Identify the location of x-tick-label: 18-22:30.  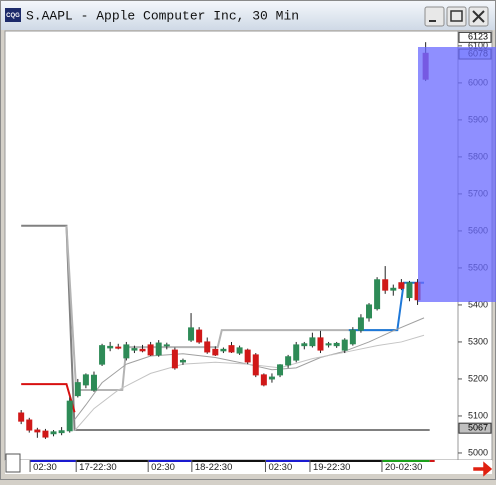
(214, 467).